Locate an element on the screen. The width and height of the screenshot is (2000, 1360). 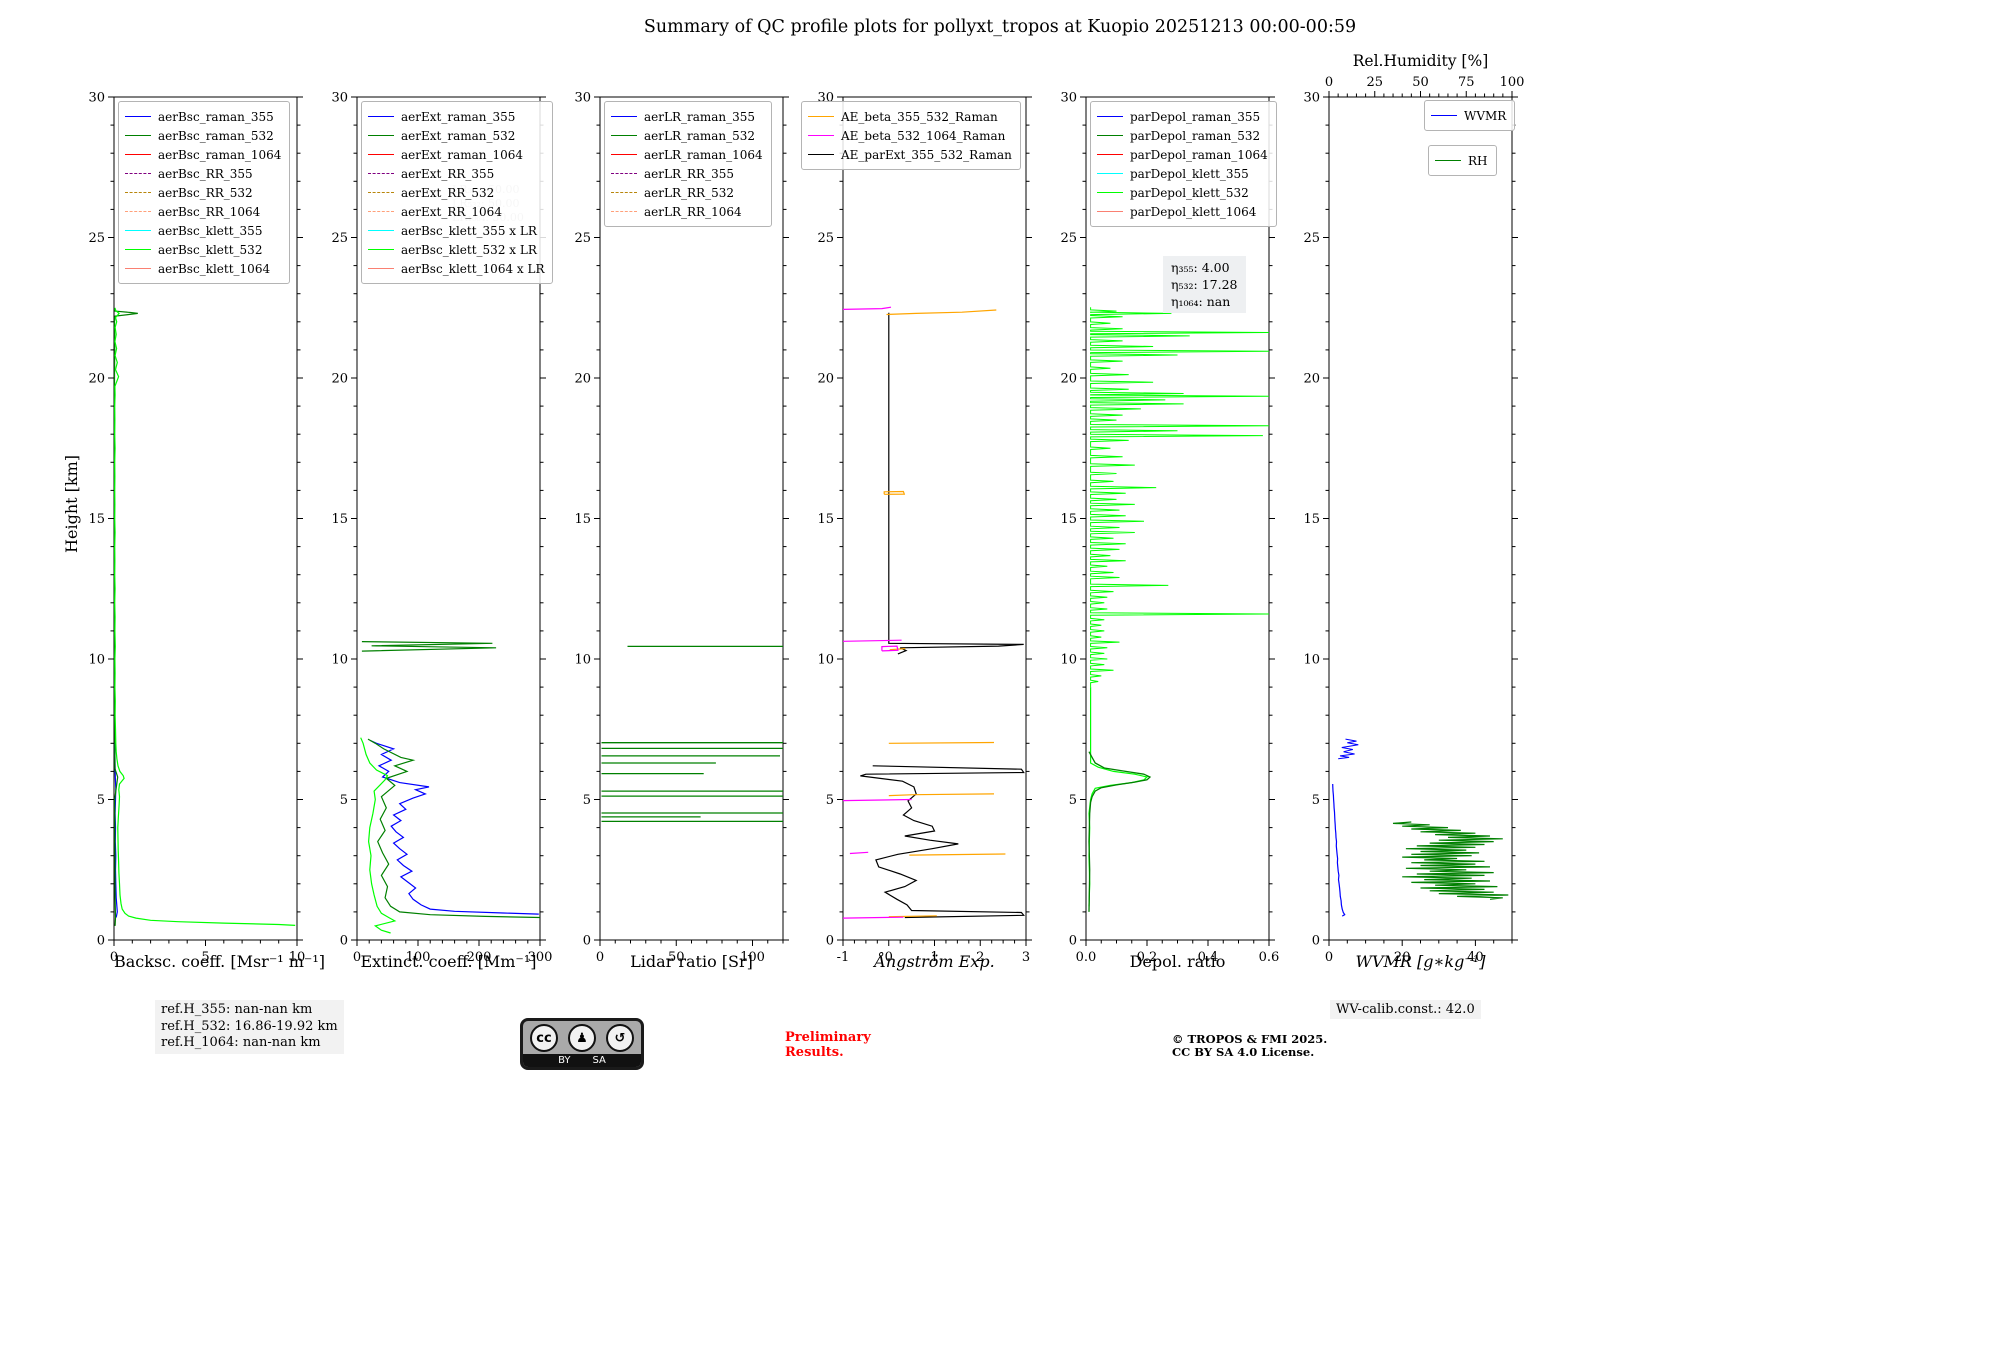
svg-text: 300 is located at coordinates (540, 957).